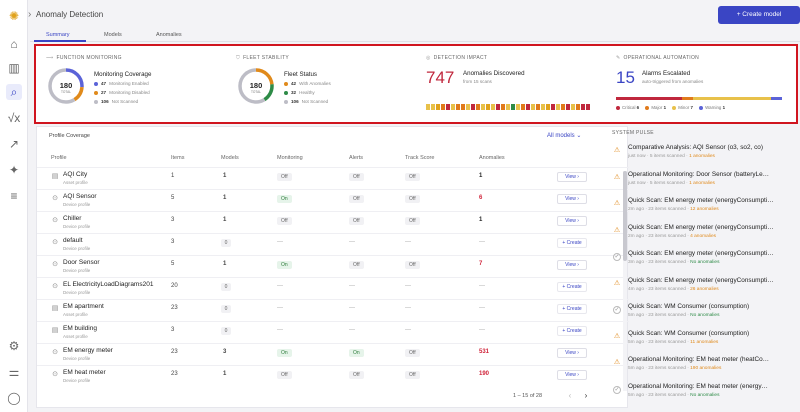  What do you see at coordinates (290, 158) in the screenshot?
I see `col-monitoring: Monitoring` at bounding box center [290, 158].